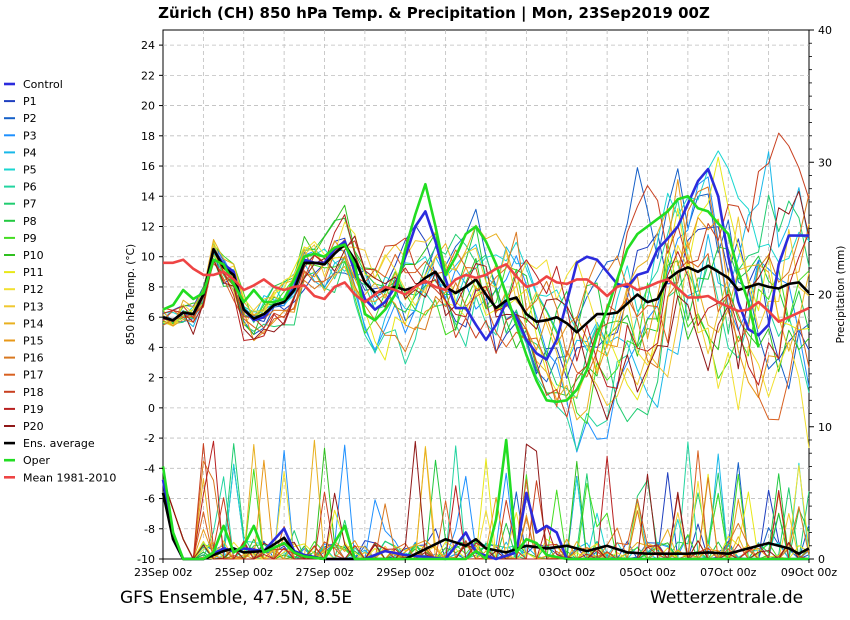 This screenshot has width=850, height=620. I want to click on y-tick-label: 0, so click(151, 408).